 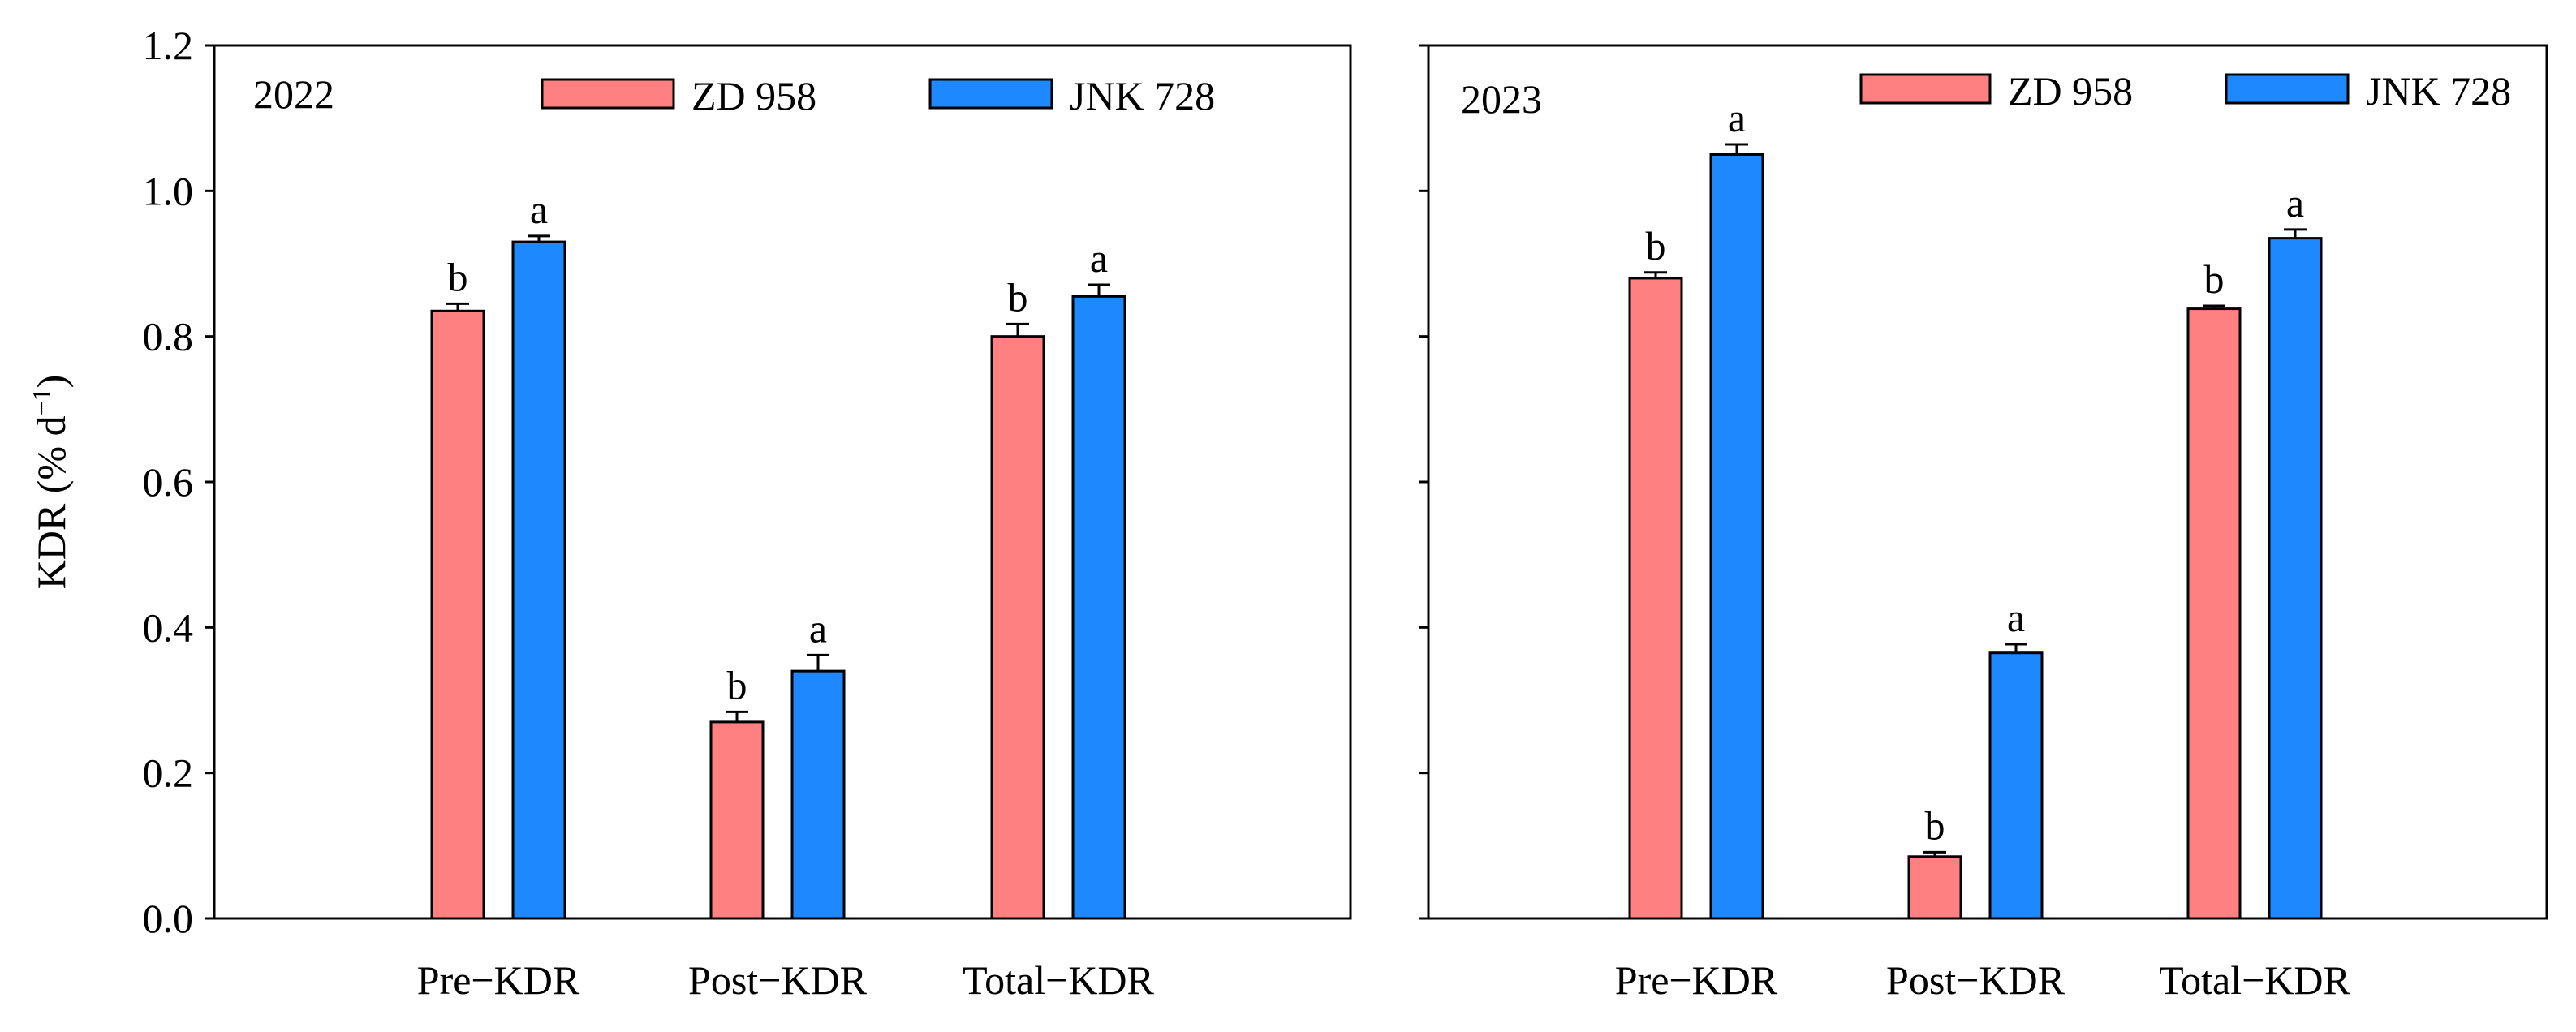 What do you see at coordinates (169, 190) in the screenshot?
I see `y-tick-label: 1.0` at bounding box center [169, 190].